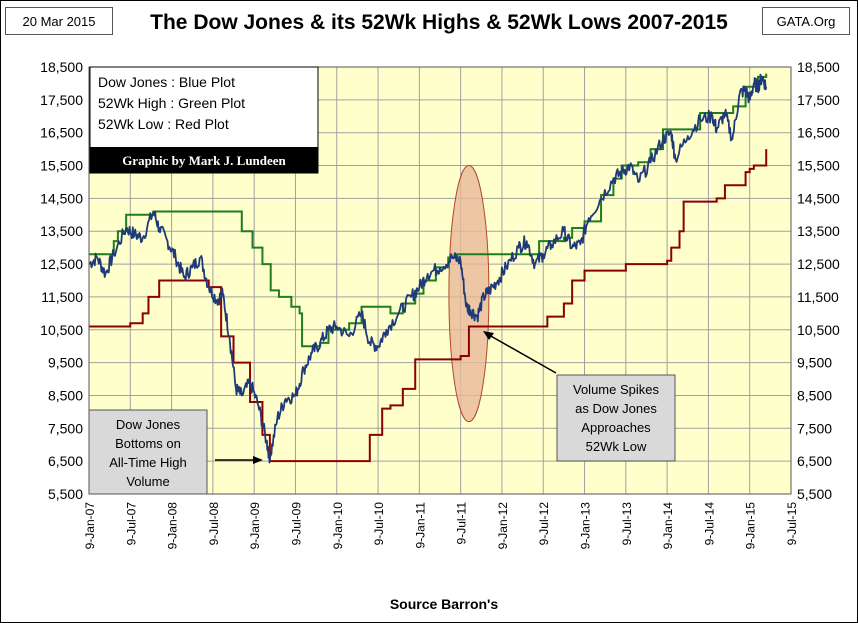 The width and height of the screenshot is (858, 623). Describe the element at coordinates (522, 354) in the screenshot. I see `annotation-spike-arrow` at that location.